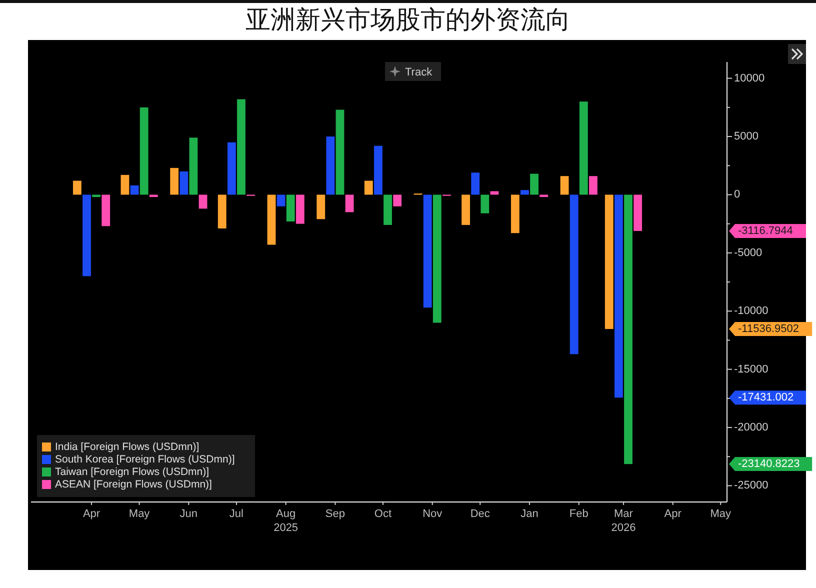  Describe the element at coordinates (408, 20) in the screenshot. I see `chart-title: 亚洲新兴市场股市的外资流向` at that location.